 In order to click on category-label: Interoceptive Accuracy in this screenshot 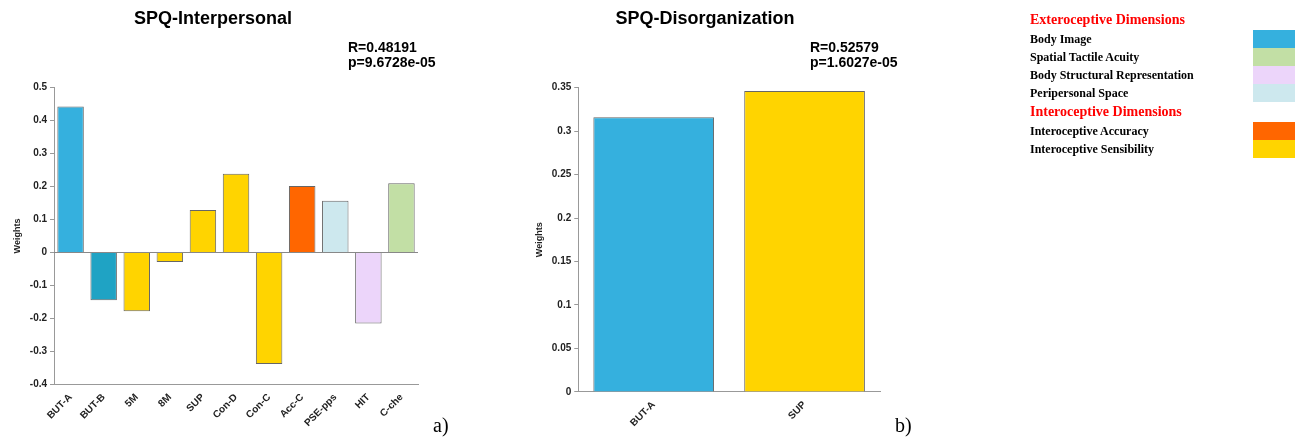, I will do `click(1089, 131)`.